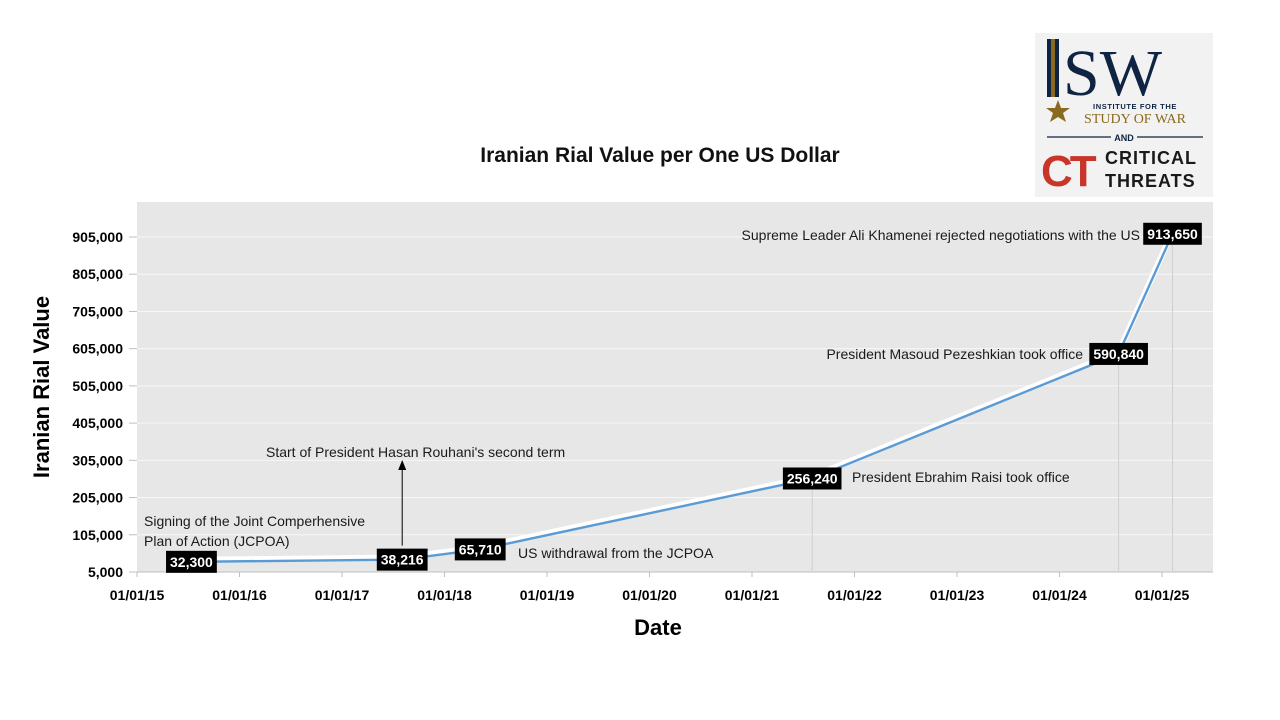  Describe the element at coordinates (137, 595) in the screenshot. I see `x-tick-label: 01/01/15` at that location.